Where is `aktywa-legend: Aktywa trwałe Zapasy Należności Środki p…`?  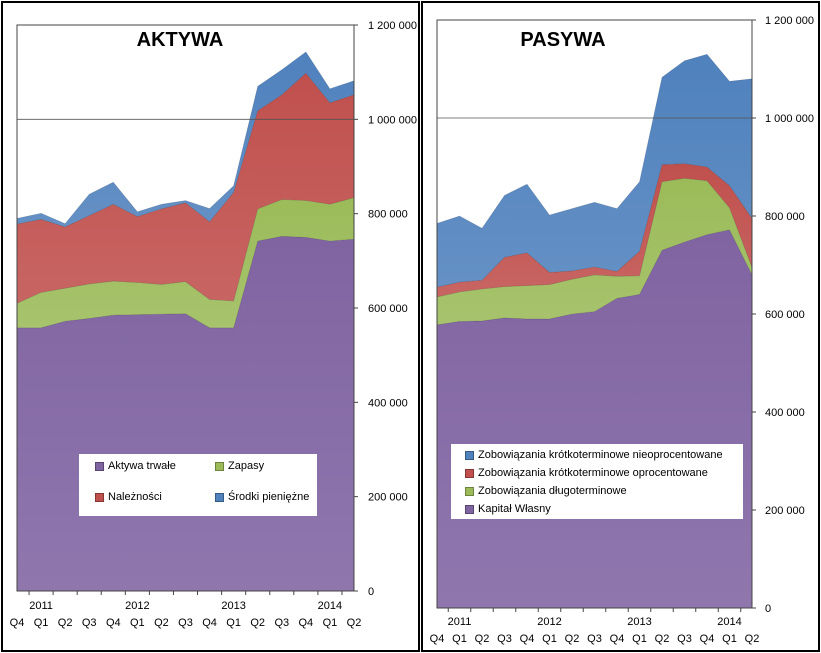
aktywa-legend: Aktywa trwałe Zapasy Należności Środki p… is located at coordinates (198, 485).